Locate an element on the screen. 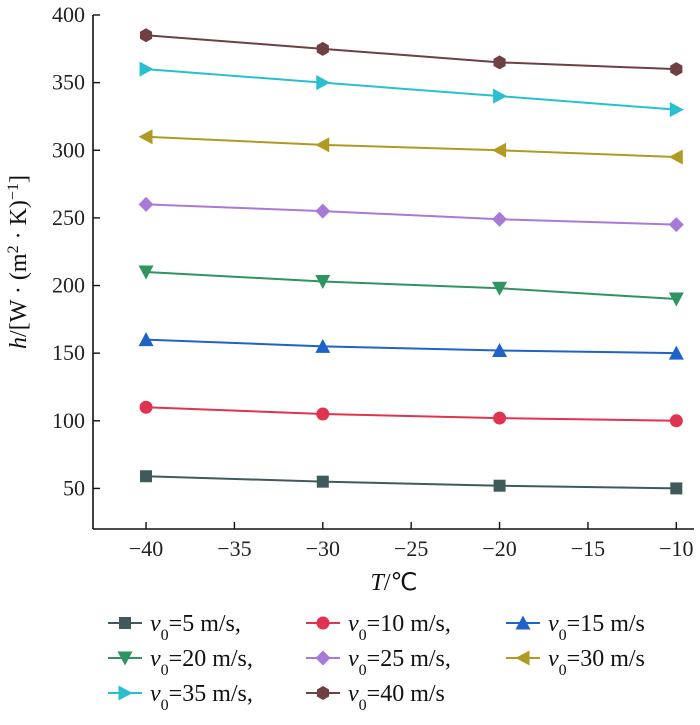  x-axis-title: T/℃ is located at coordinates (394, 583).